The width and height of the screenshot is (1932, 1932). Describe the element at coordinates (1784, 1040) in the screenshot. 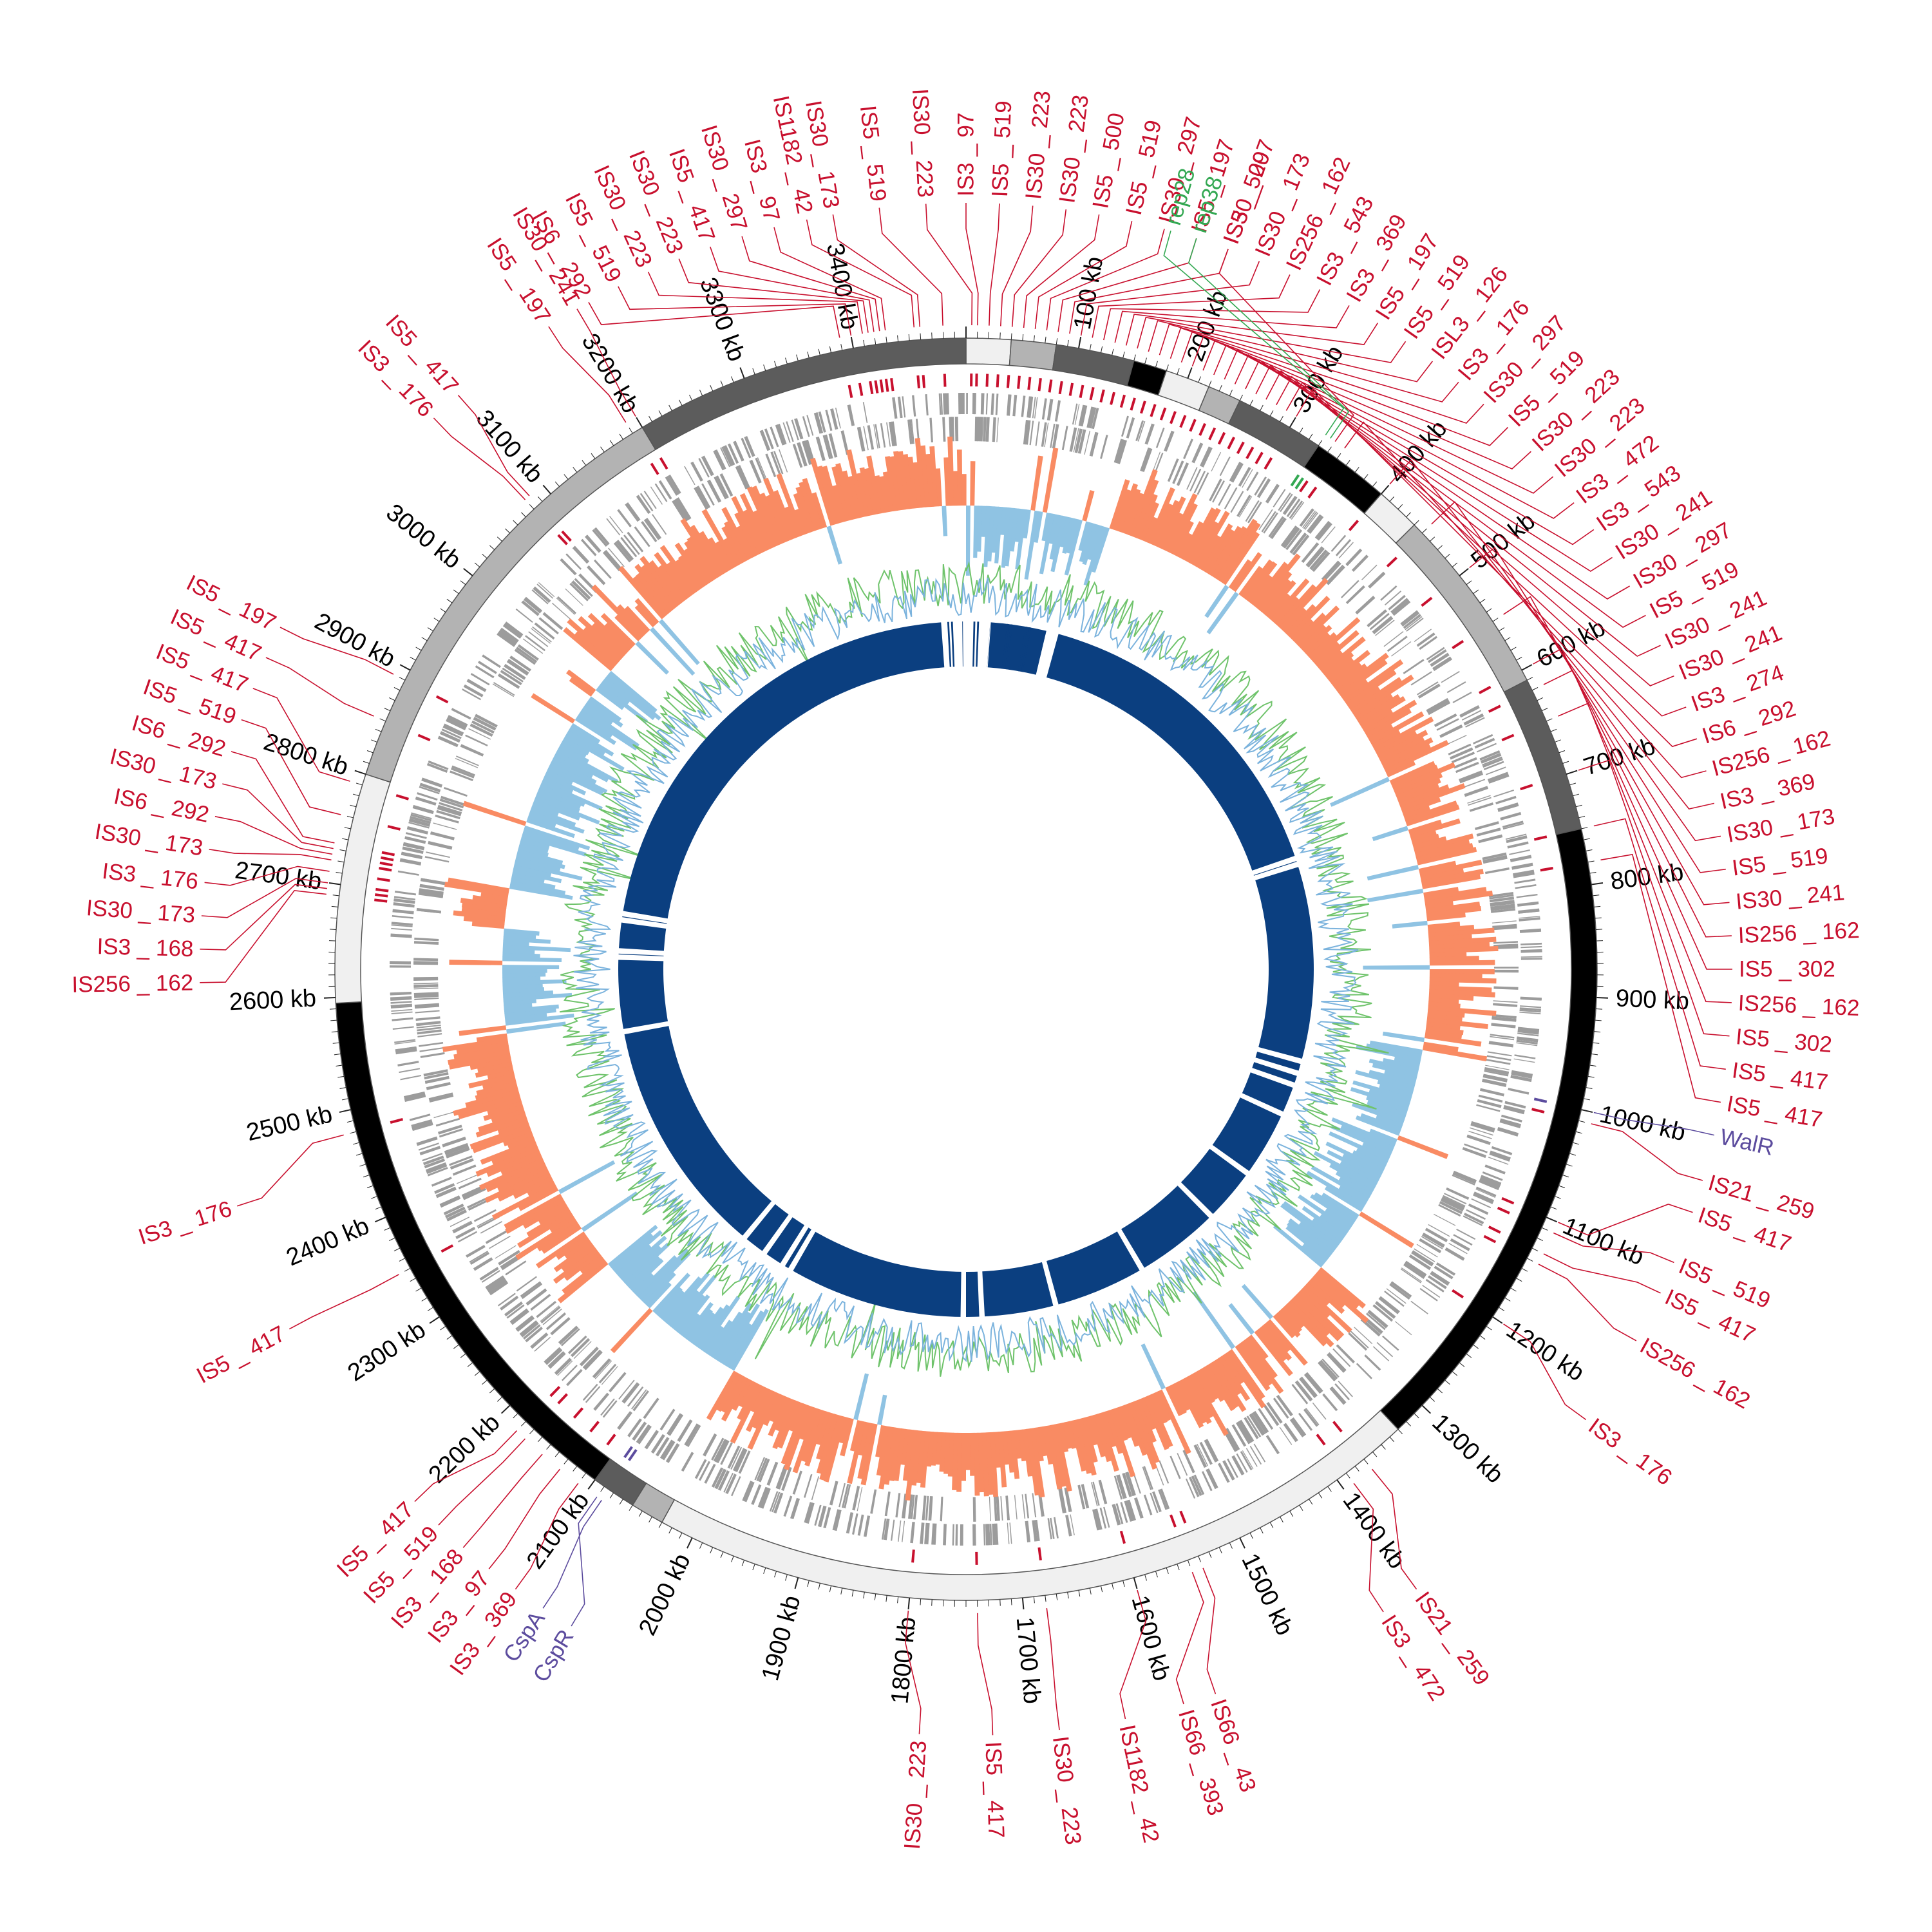

I see `annotation-label: IS5 _ 302` at that location.